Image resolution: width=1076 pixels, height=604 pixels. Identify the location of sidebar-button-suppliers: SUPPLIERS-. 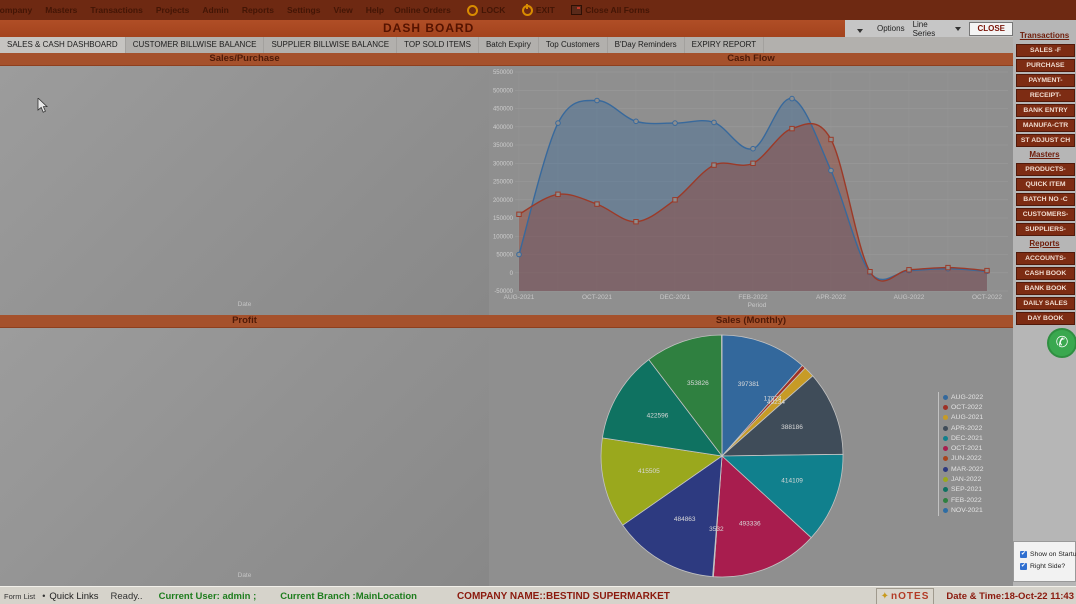
(1045, 229).